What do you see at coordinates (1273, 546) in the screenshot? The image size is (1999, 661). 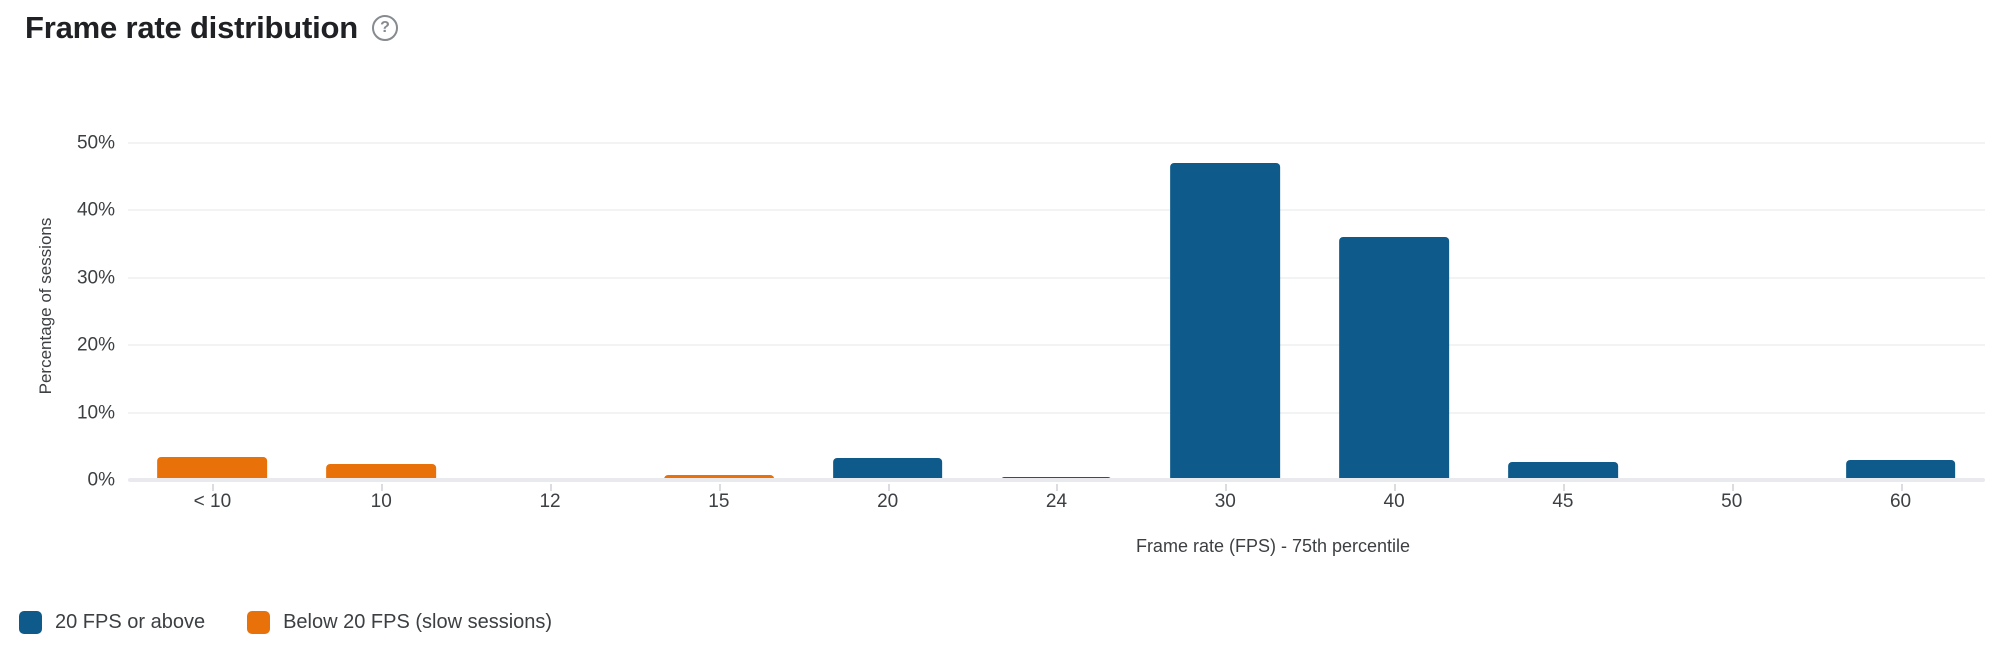 I see `x-axis-title: Frame rate (FPS) - 75th percentile` at bounding box center [1273, 546].